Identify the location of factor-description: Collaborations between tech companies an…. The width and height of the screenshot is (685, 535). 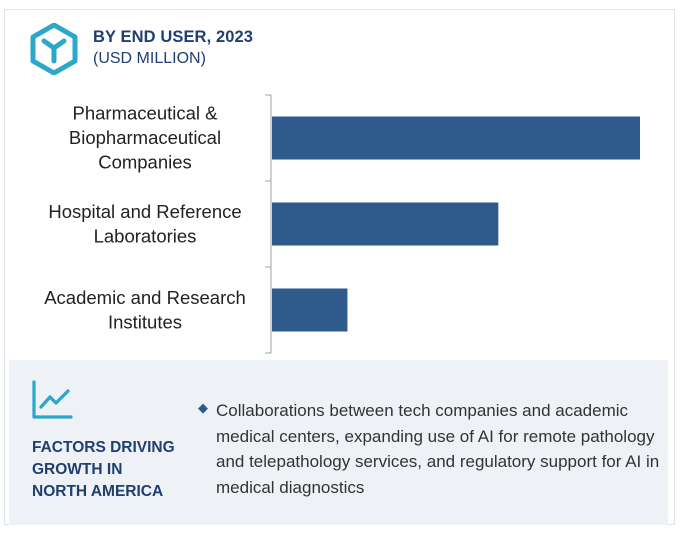
(438, 449).